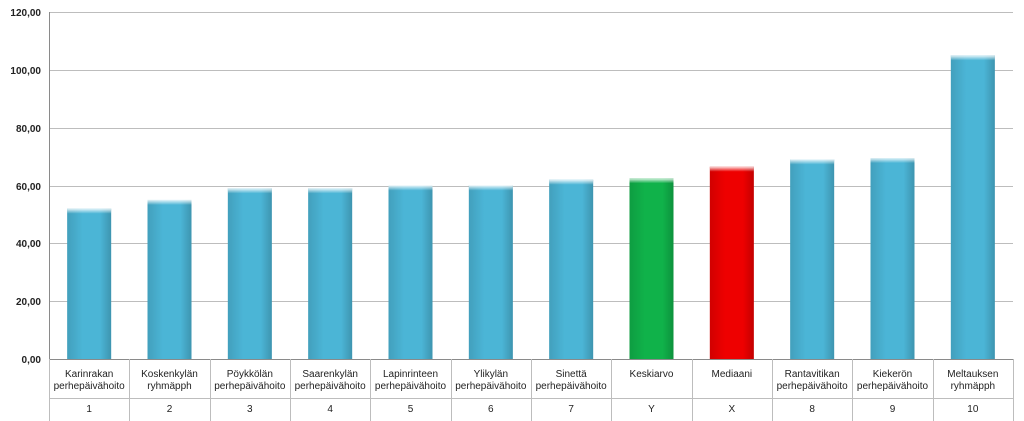  What do you see at coordinates (652, 374) in the screenshot?
I see `x-tick-label: Keskiarvo` at bounding box center [652, 374].